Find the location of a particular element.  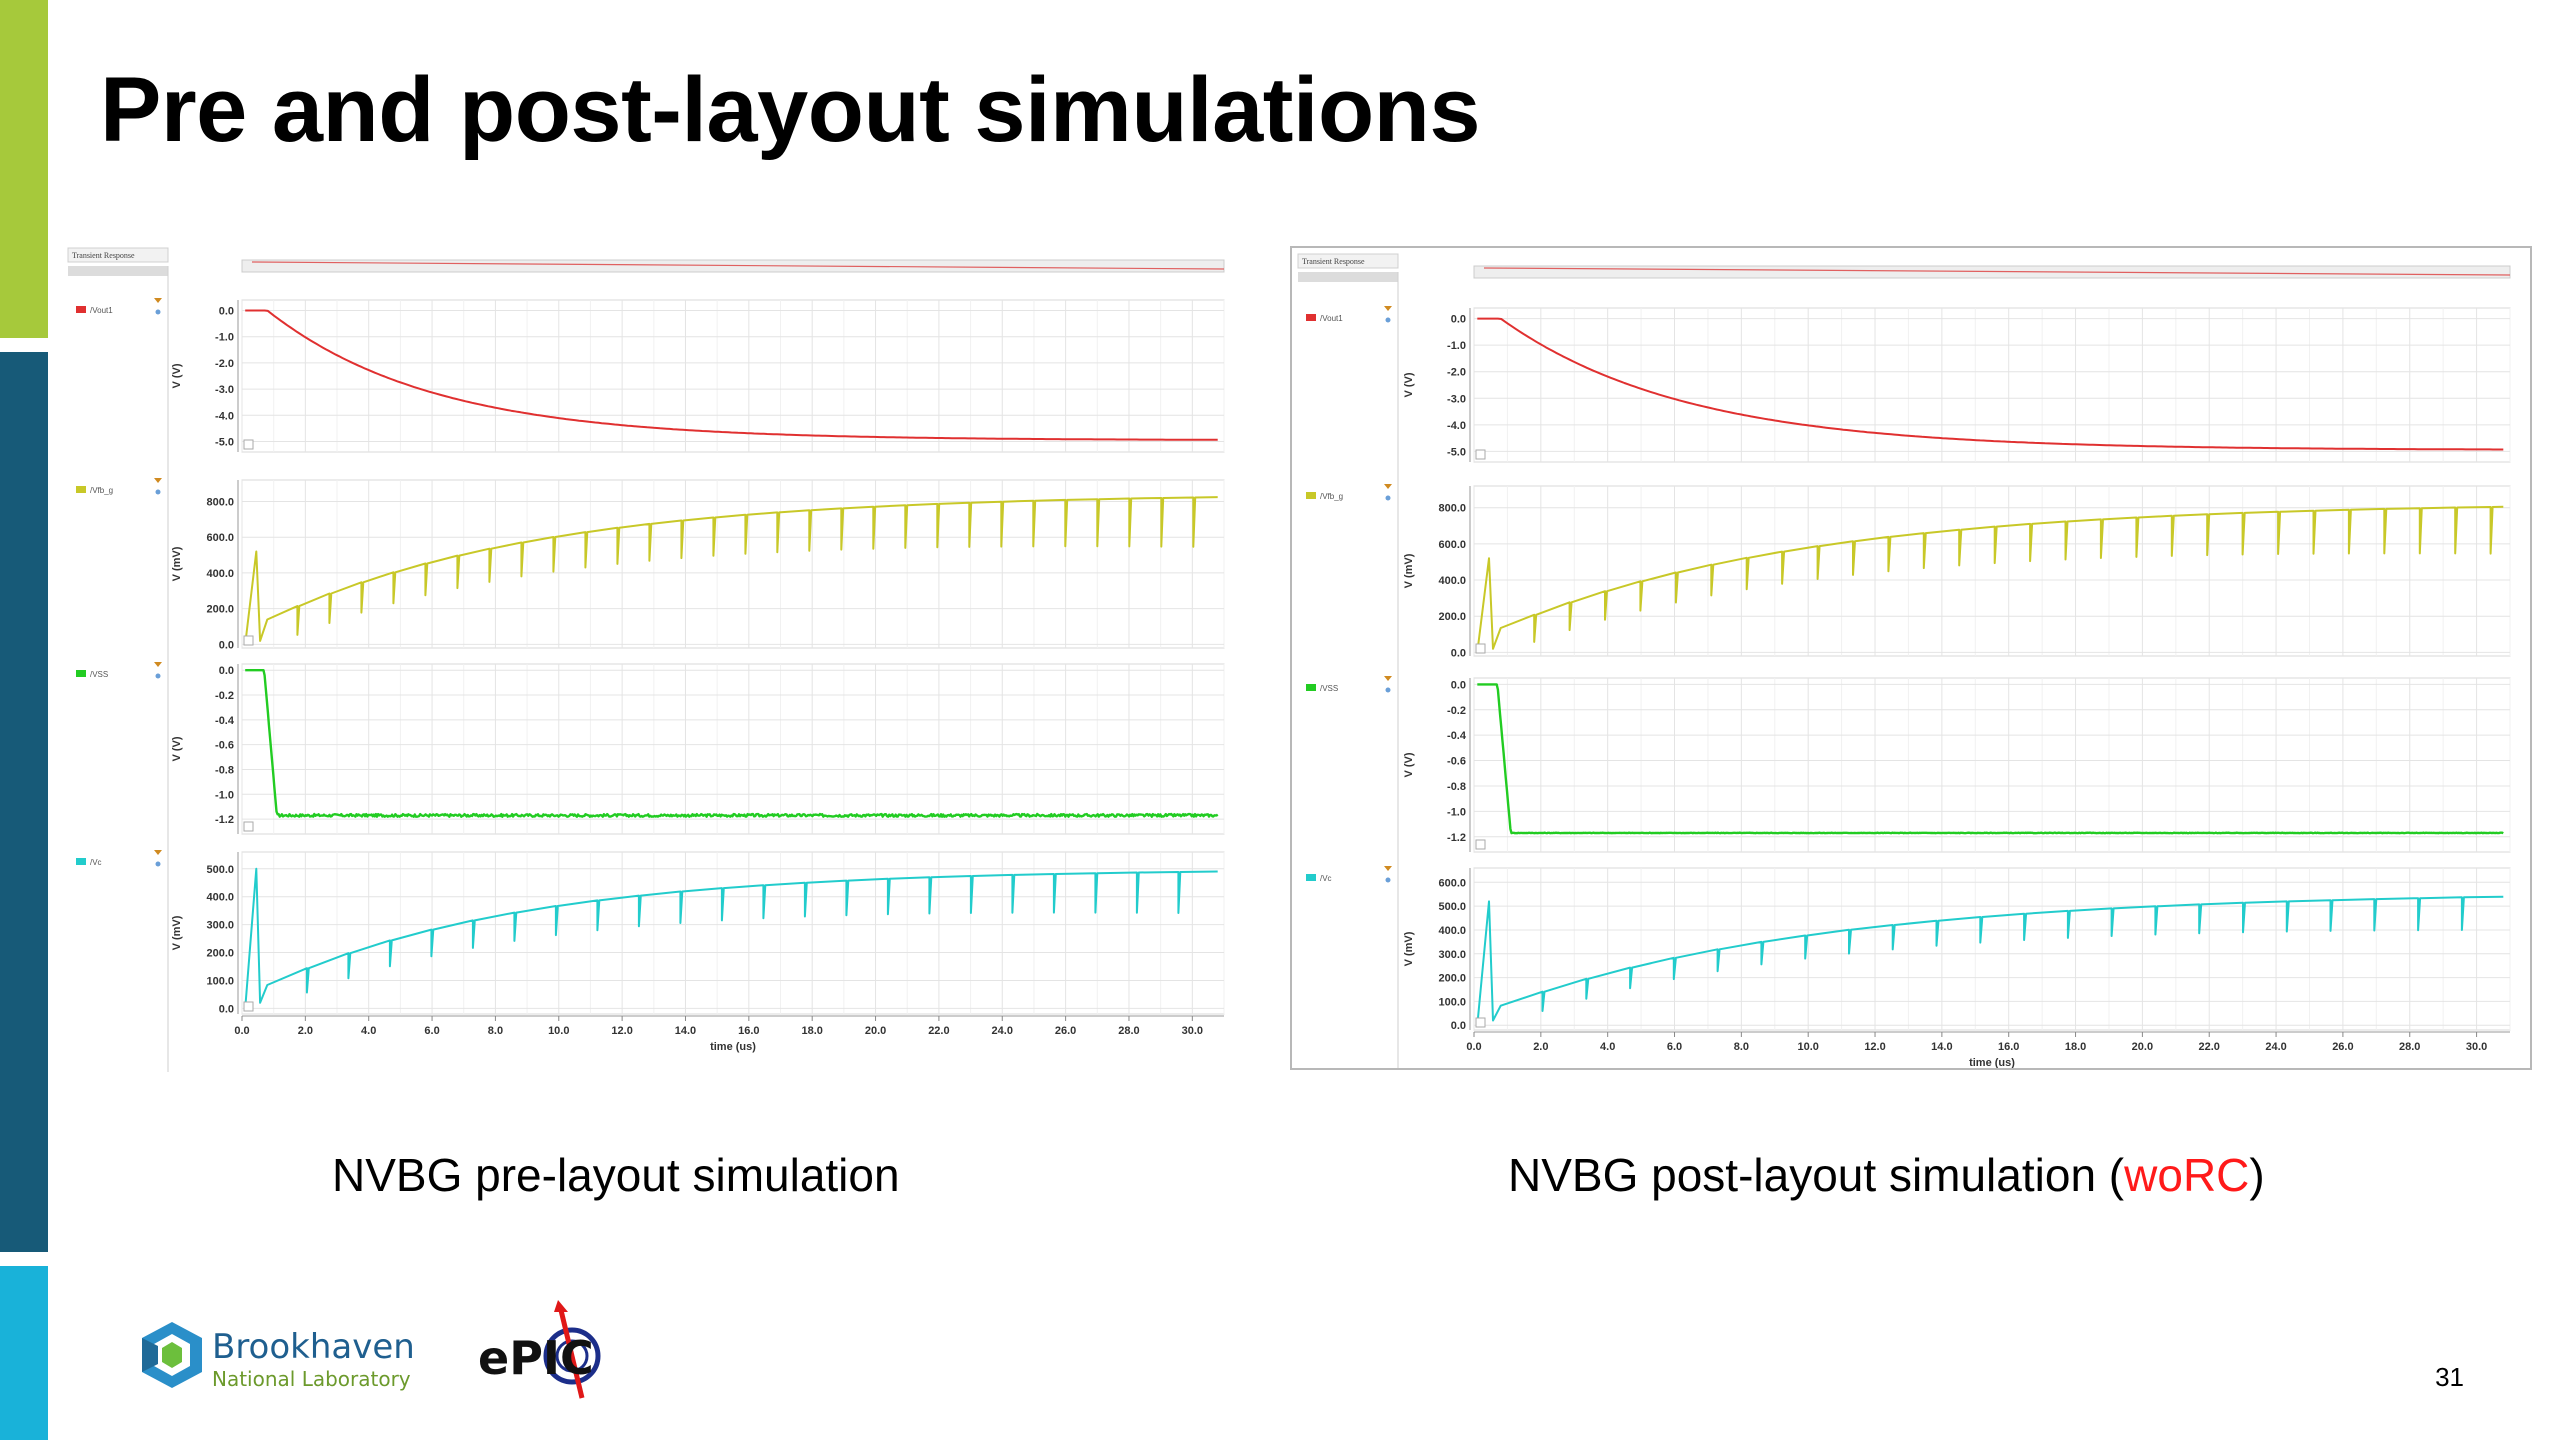

y-tick-label: -2.0 is located at coordinates (1456, 373).